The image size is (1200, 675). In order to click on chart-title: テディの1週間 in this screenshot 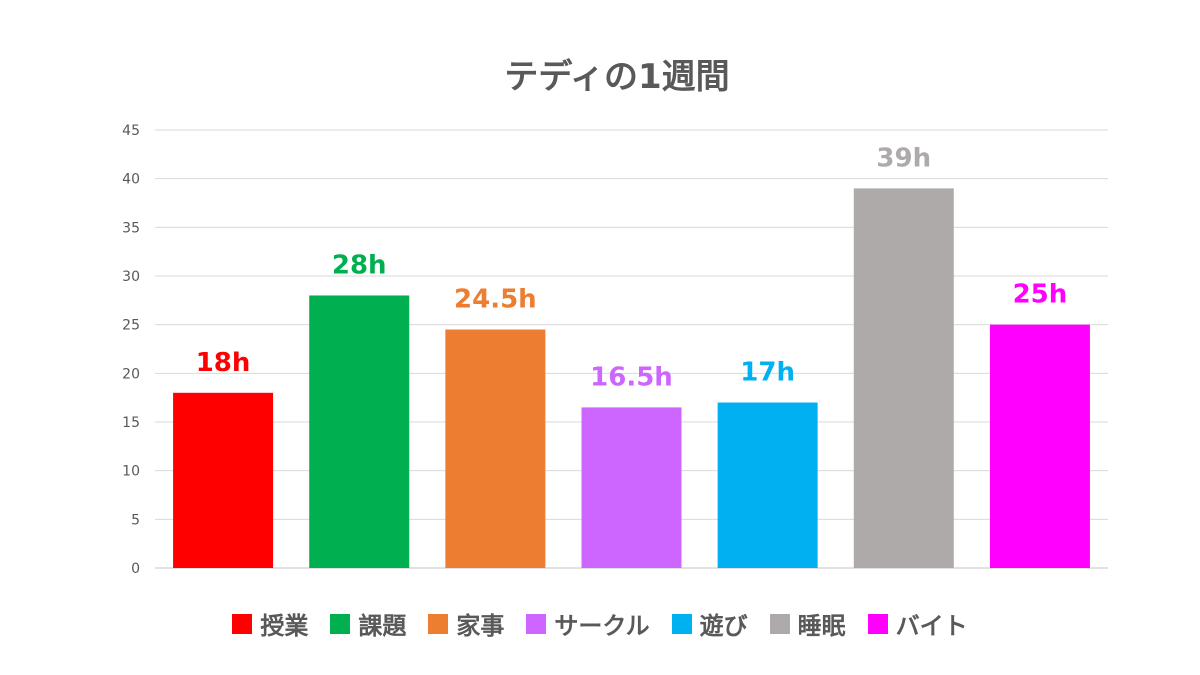, I will do `click(616, 77)`.